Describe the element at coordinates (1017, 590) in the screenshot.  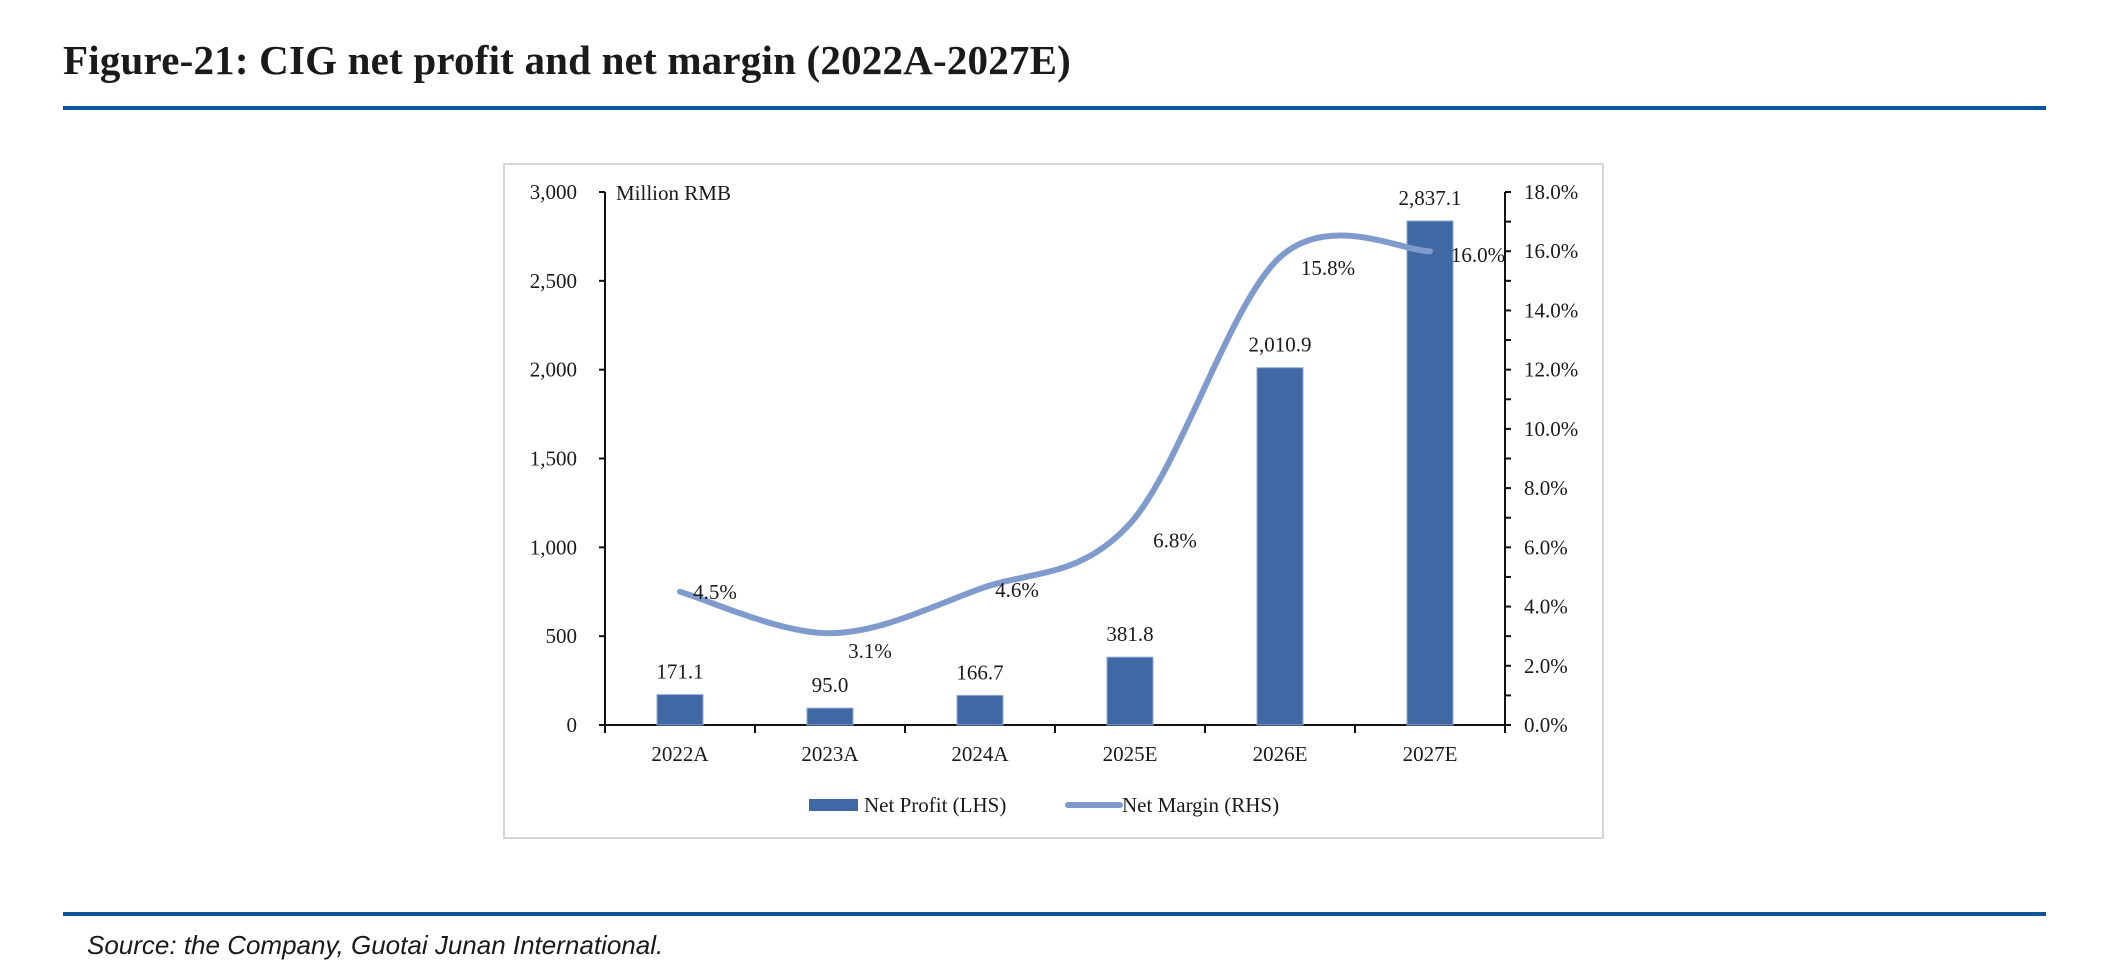
I see `line-value-label: 4.6%` at that location.